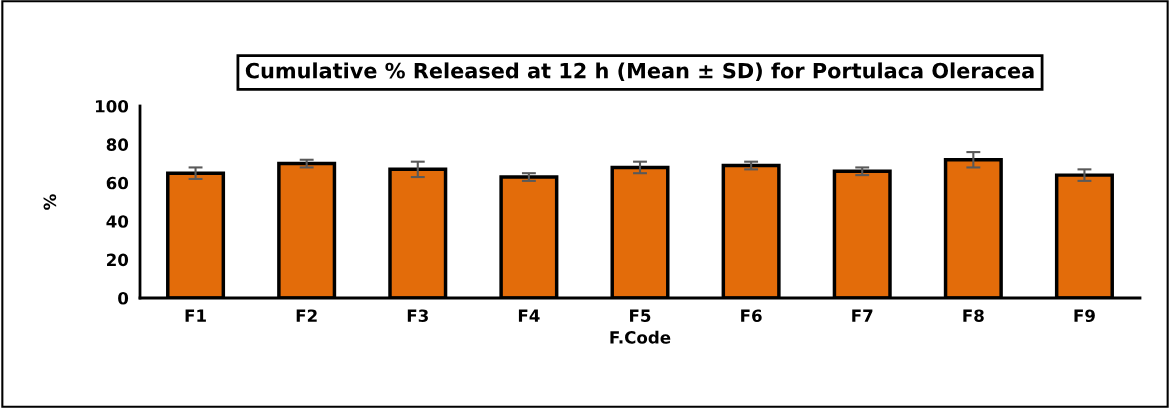 The width and height of the screenshot is (1170, 408). What do you see at coordinates (118, 260) in the screenshot?
I see `y-tick-label: 20` at bounding box center [118, 260].